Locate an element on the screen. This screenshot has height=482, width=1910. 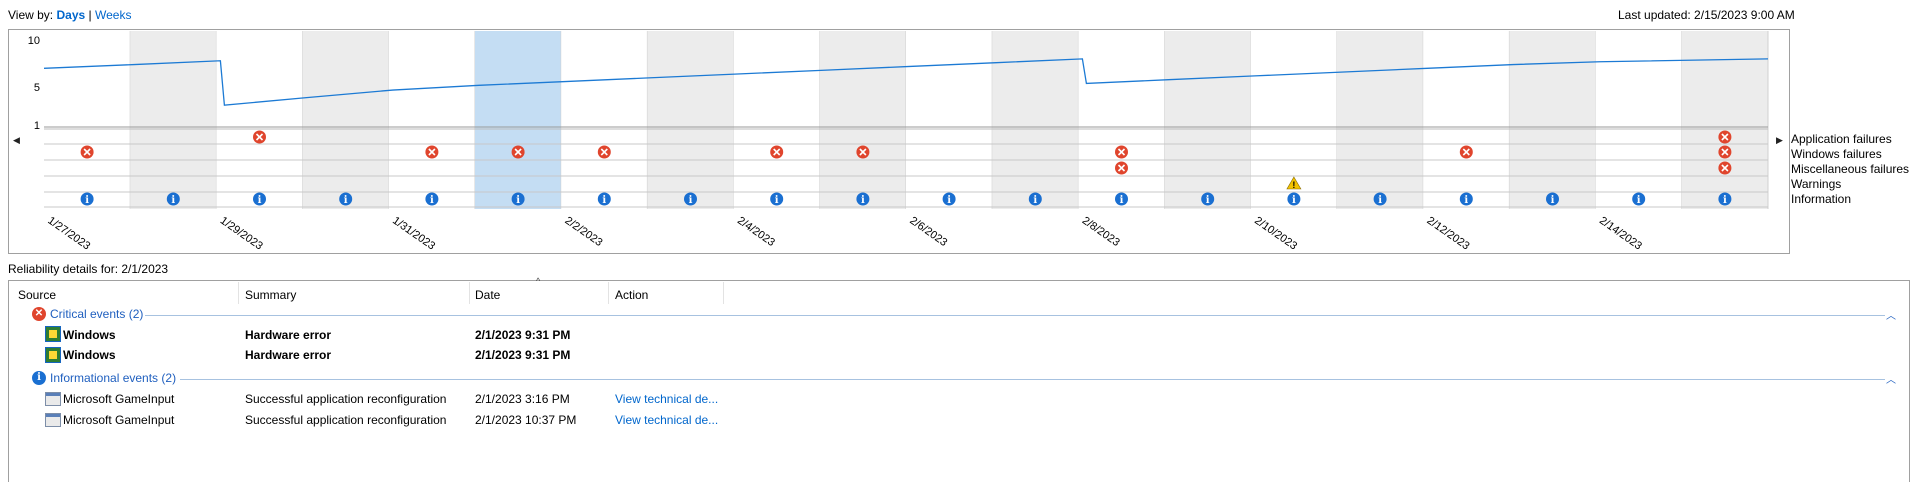
view-by-bar: View by: Days | Weeks is located at coordinates (69, 15).